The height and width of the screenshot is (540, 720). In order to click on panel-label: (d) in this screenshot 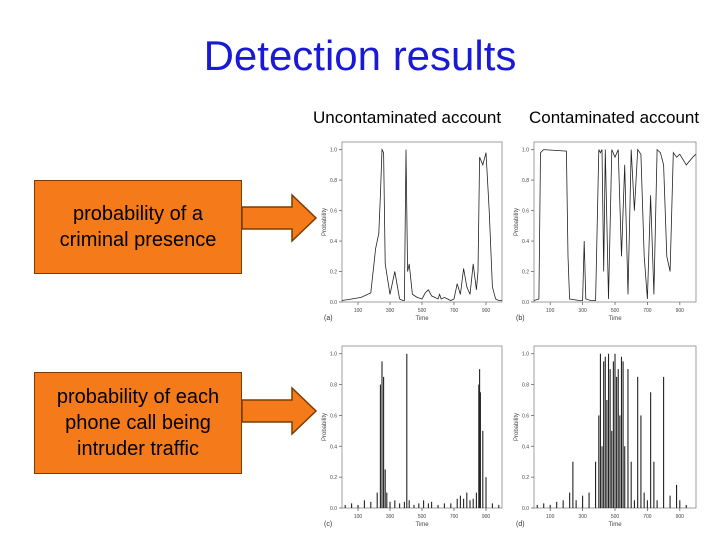, I will do `click(520, 524)`.